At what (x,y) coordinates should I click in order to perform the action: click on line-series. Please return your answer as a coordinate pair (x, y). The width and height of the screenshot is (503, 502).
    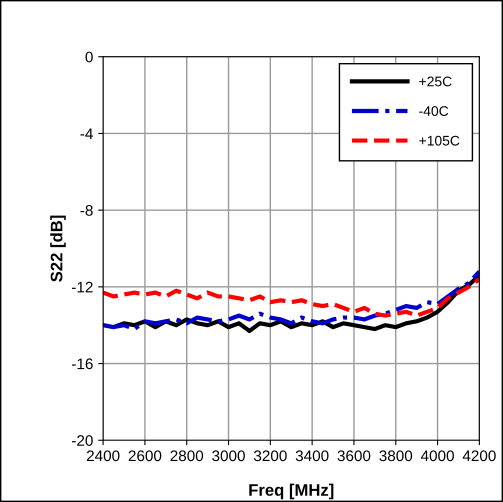
    Looking at the image, I should click on (291, 297).